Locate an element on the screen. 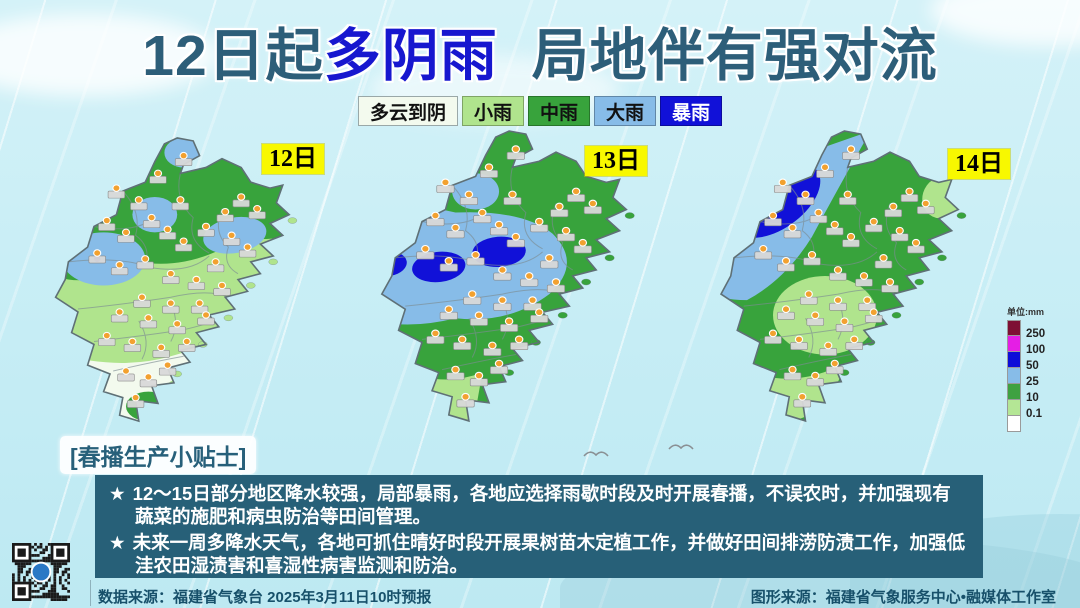  cloud-shape is located at coordinates (110, 55).